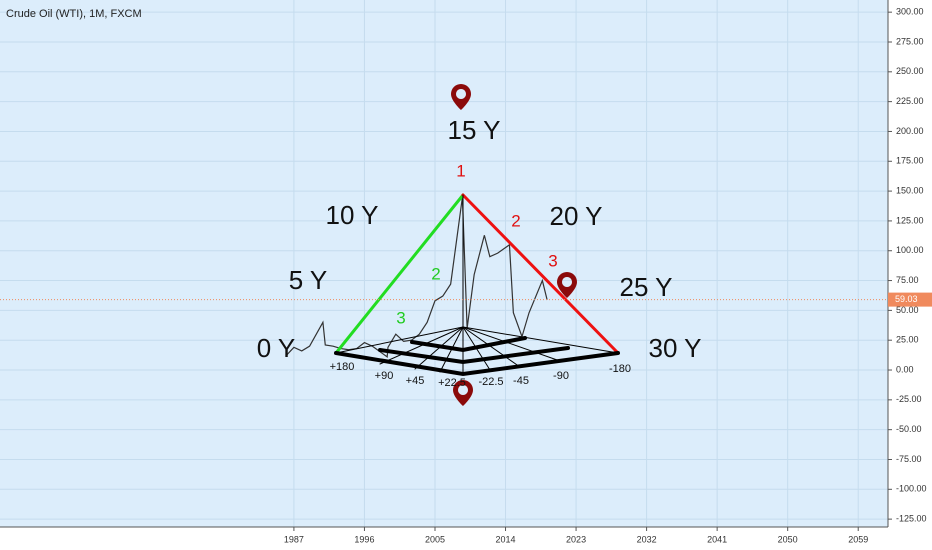 This screenshot has height=550, width=932. I want to click on annotation: 1, so click(460, 170).